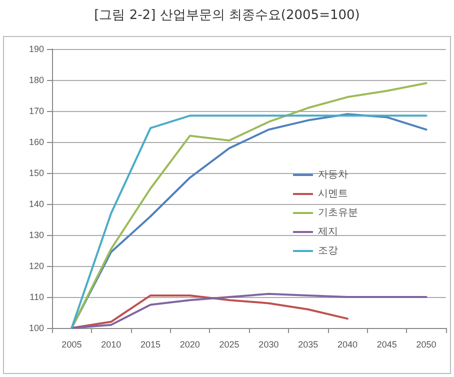  What do you see at coordinates (426, 345) in the screenshot?
I see `x-tick-label: 2050` at bounding box center [426, 345].